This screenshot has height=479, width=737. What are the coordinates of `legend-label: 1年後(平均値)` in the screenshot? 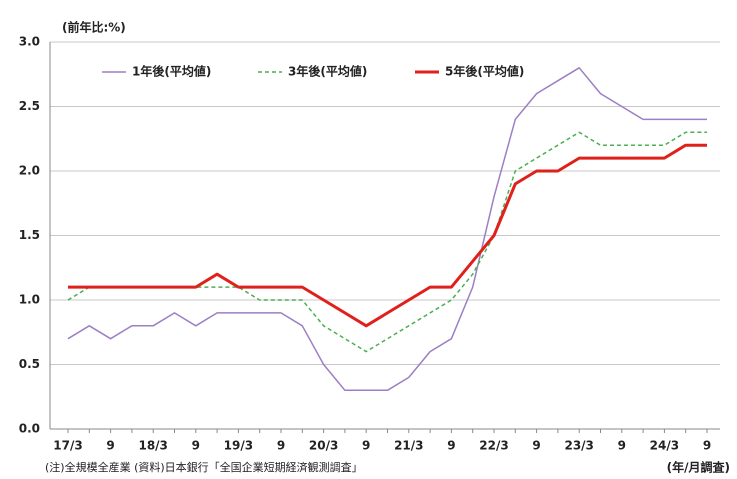 It's located at (171, 71).